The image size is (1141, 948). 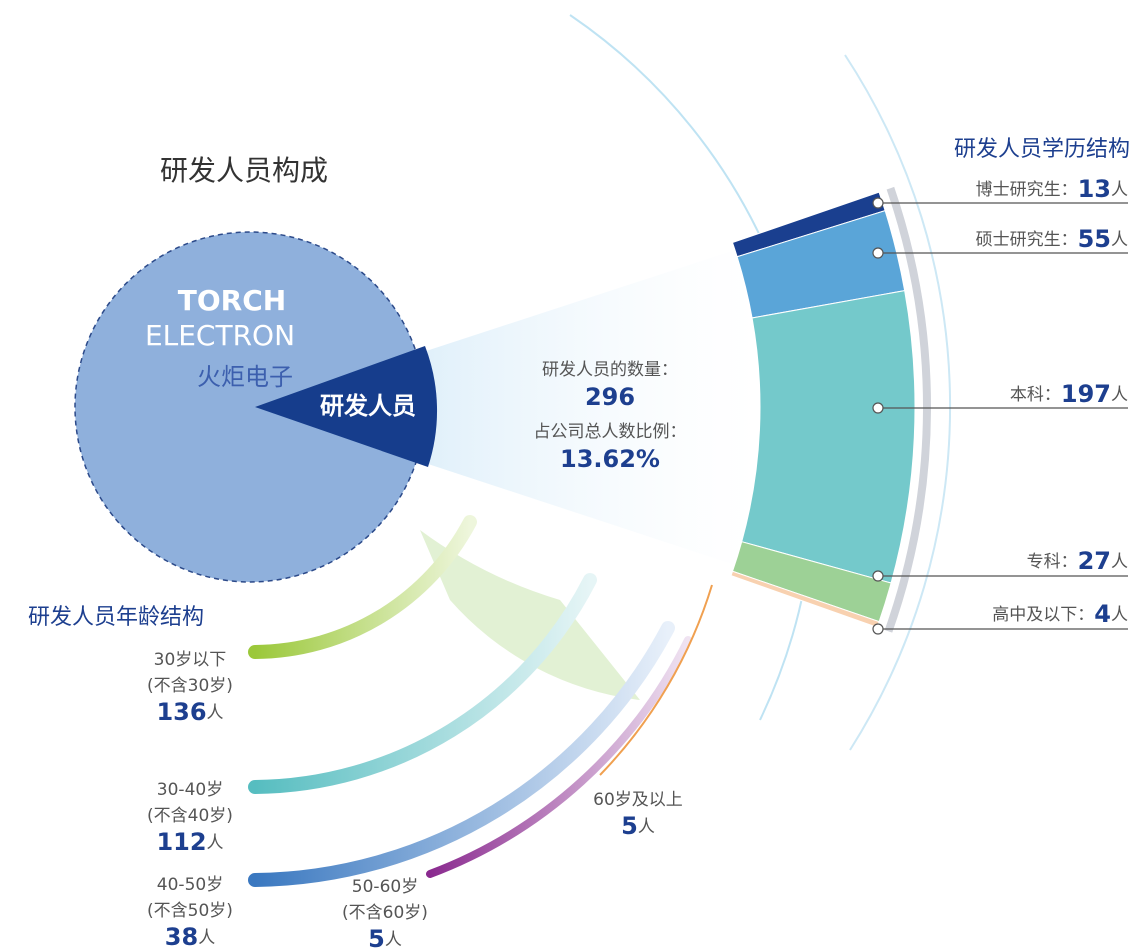 I want to click on age-label: 30-40岁, so click(x=190, y=790).